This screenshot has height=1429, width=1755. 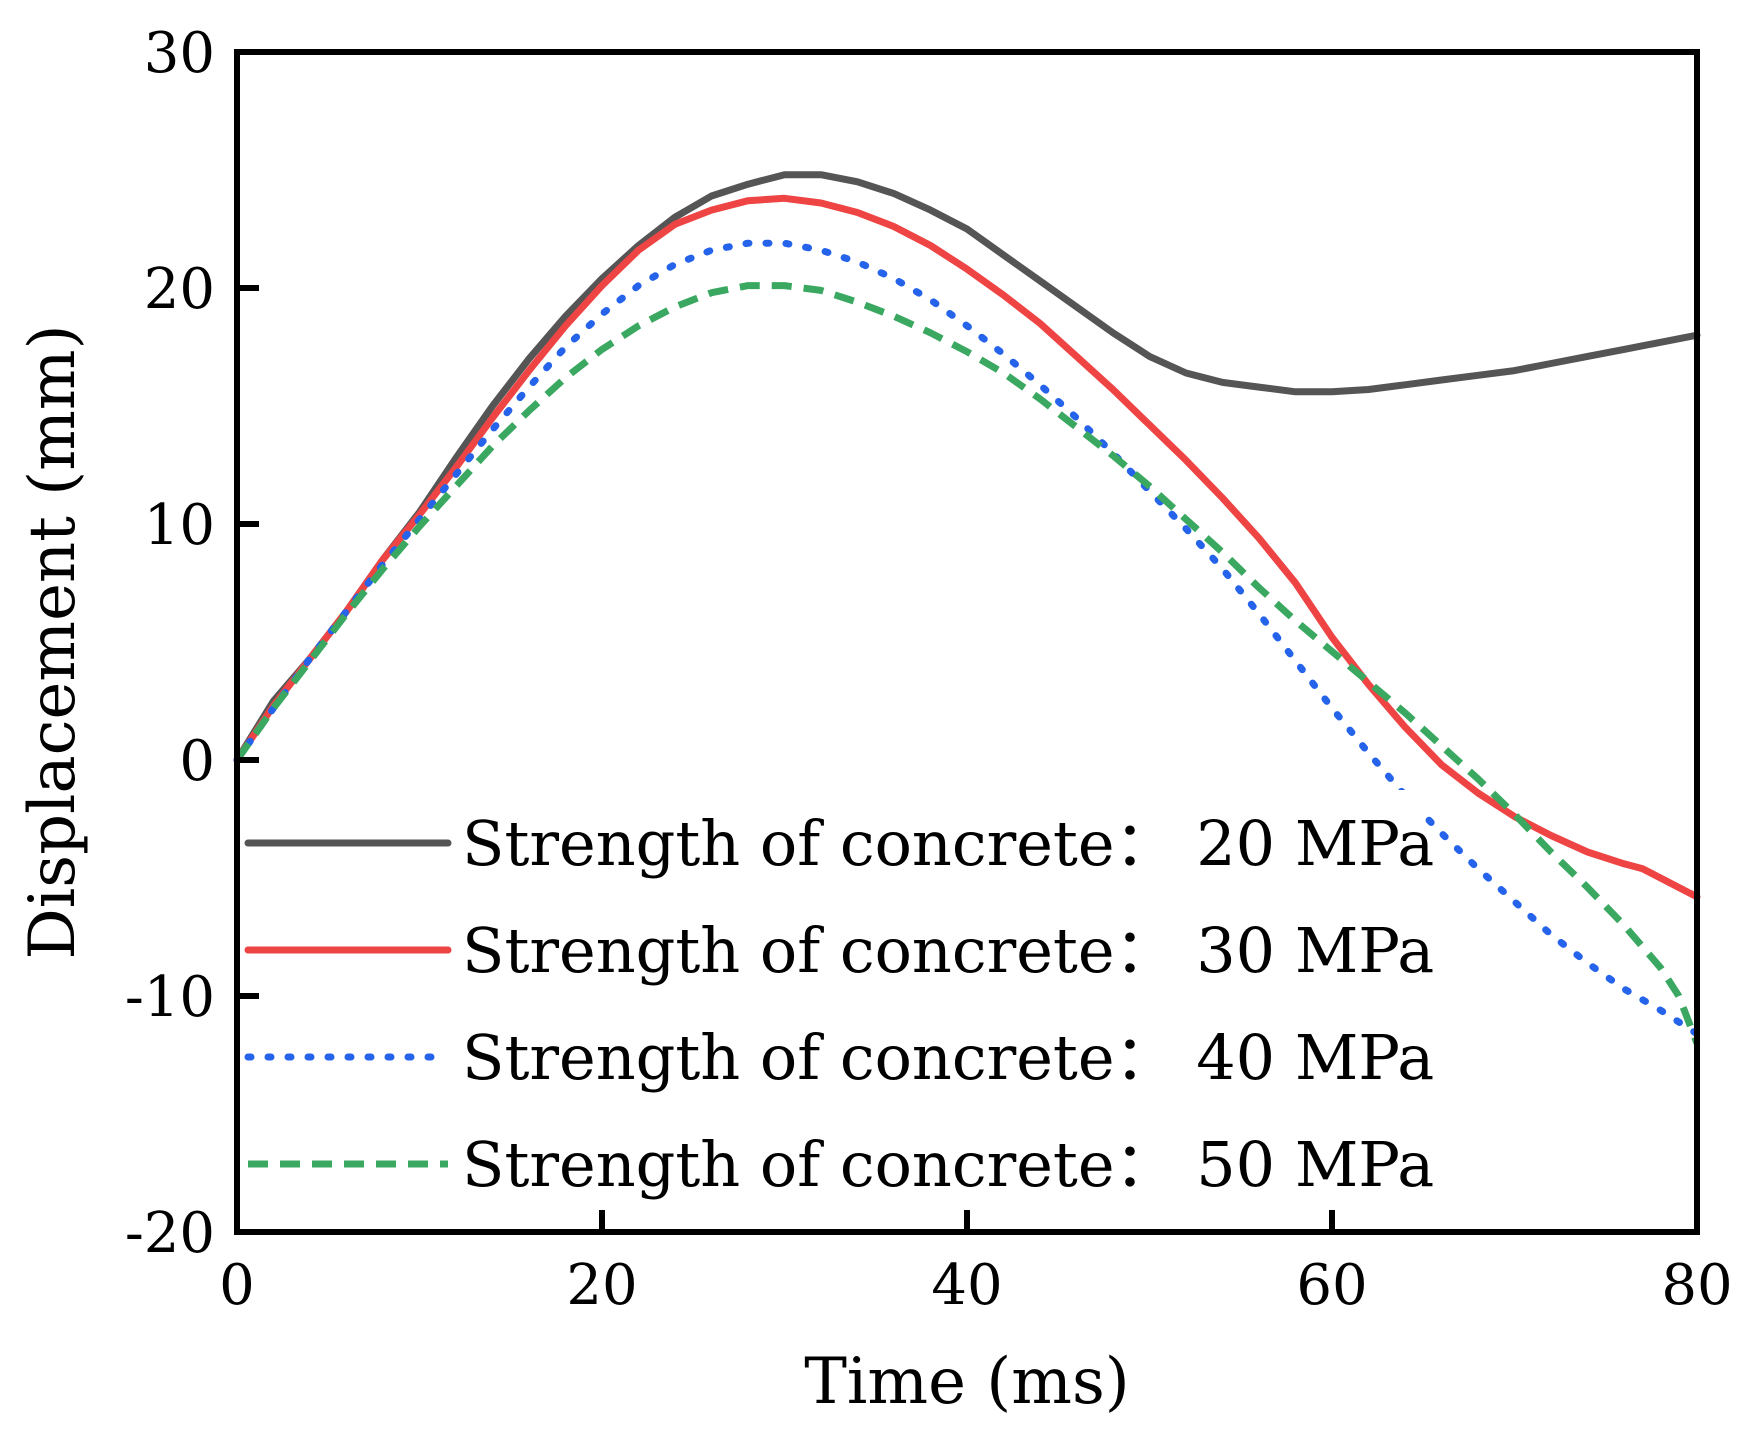 What do you see at coordinates (948, 1057) in the screenshot?
I see `legend-label-3: Strength of concrete： 40 MPa` at bounding box center [948, 1057].